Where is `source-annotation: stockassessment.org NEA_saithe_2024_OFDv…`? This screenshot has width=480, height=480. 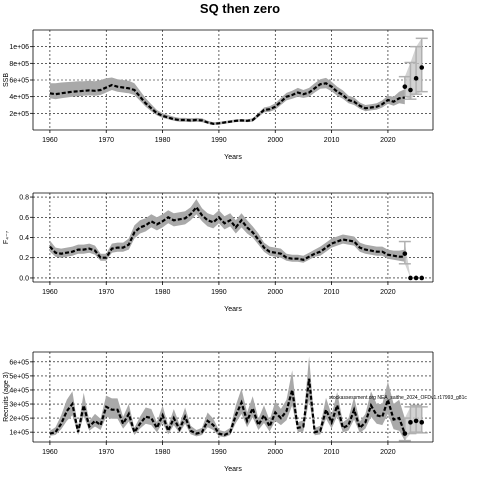
source-annotation: stockassessment.org NEA_saithe_2024_OFDv… is located at coordinates (398, 398).